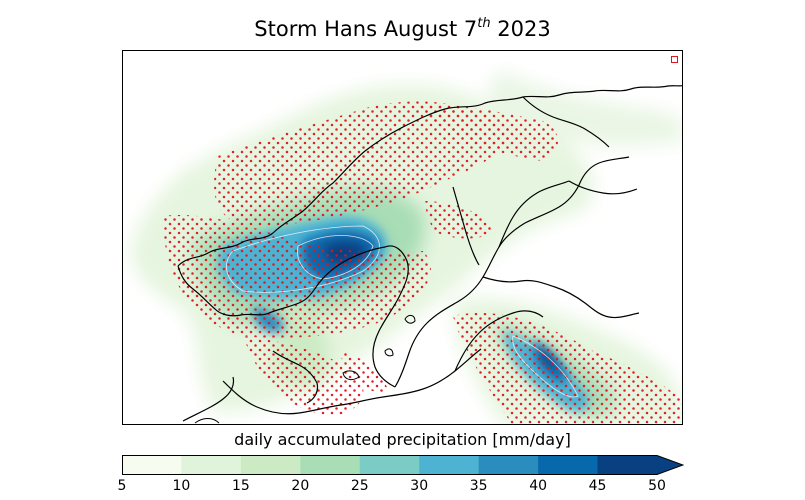 The height and width of the screenshot is (500, 805). I want to click on colorbar-outline, so click(403, 465).